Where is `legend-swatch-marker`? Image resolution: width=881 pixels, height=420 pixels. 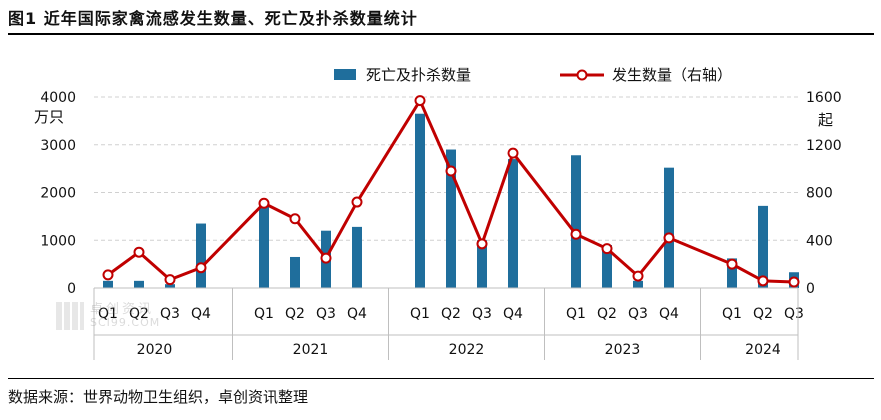 legend-swatch-marker is located at coordinates (582, 75).